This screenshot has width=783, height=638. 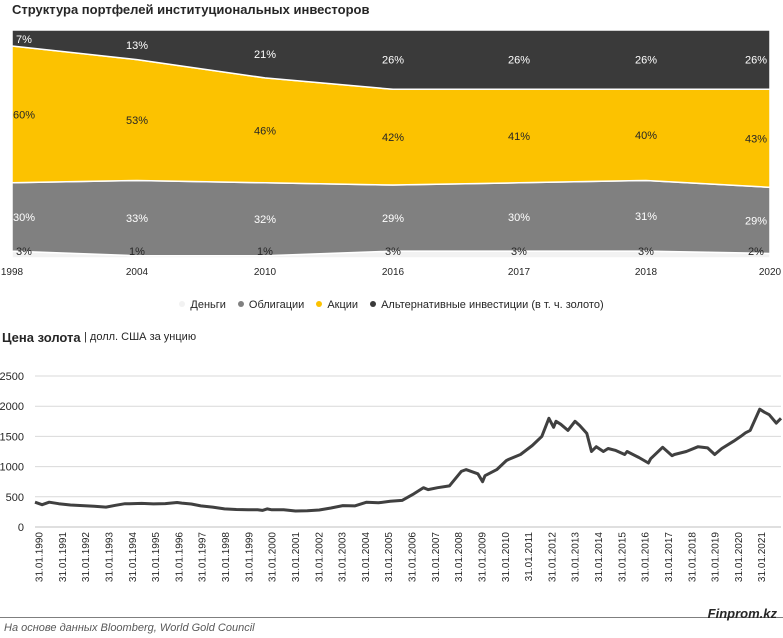 I want to click on x-tick-label: 31.01.2003, so click(x=343, y=557).